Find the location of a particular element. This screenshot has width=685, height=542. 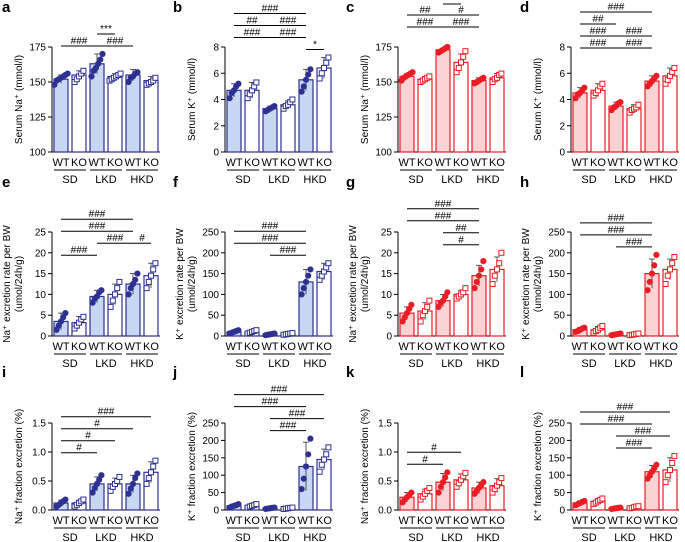

y-axis-label: Serum Na⁺ (mmol/l) is located at coordinates (19, 99).